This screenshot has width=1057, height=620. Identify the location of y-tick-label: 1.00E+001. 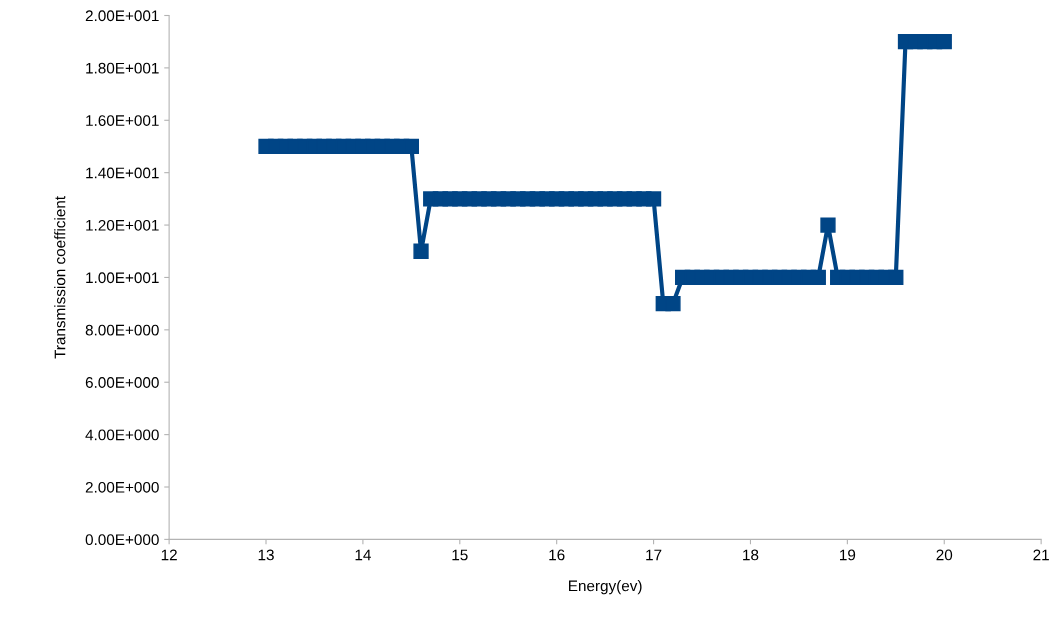
(122, 278).